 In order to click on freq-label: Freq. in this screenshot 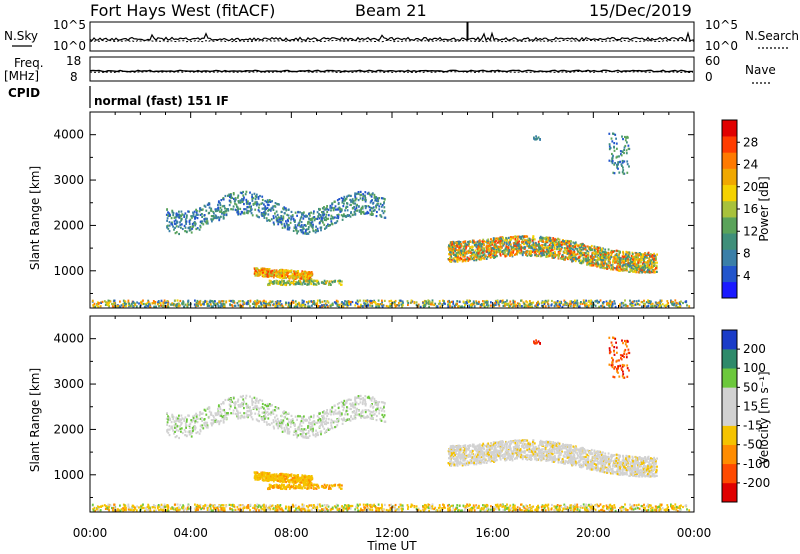, I will do `click(29, 63)`.